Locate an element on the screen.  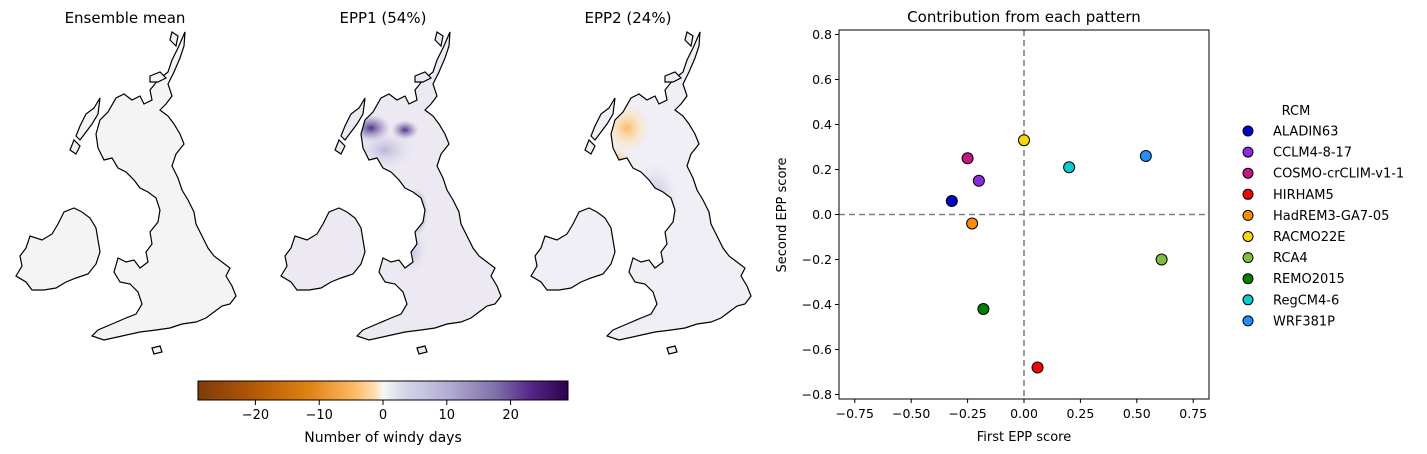
point-rca4 is located at coordinates (1161, 259).